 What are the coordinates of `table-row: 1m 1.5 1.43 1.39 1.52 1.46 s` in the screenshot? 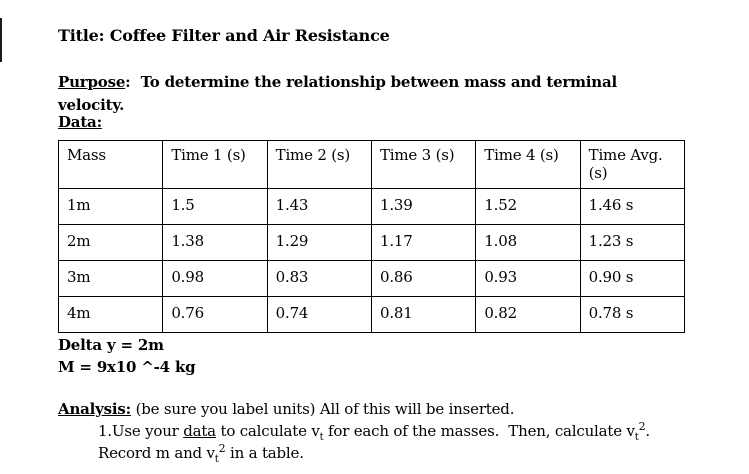 It's located at (371, 206).